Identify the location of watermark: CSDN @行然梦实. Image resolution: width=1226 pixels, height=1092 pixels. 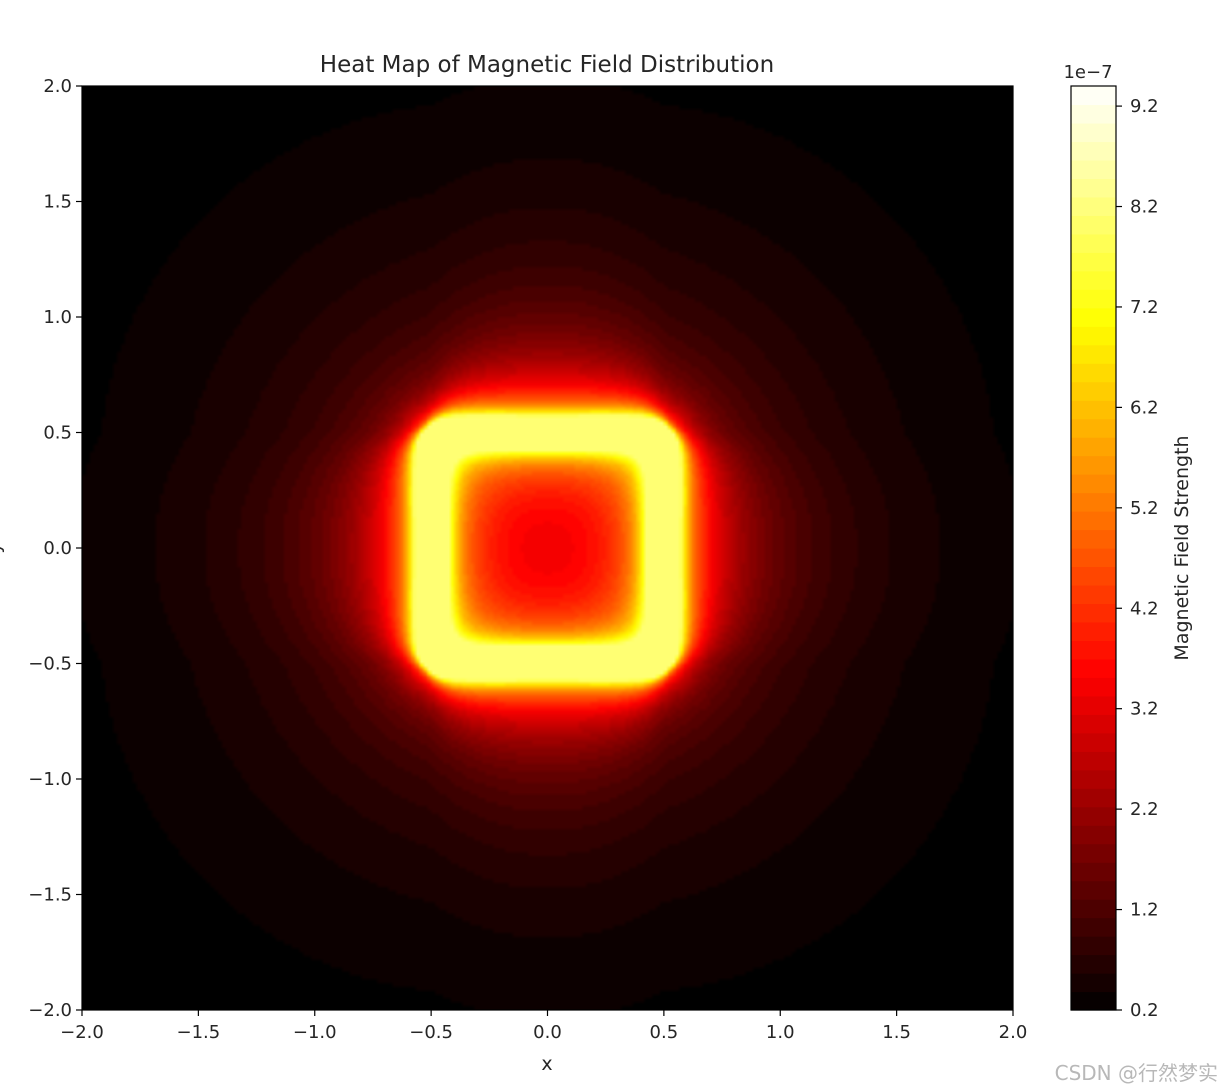
(1136, 1073).